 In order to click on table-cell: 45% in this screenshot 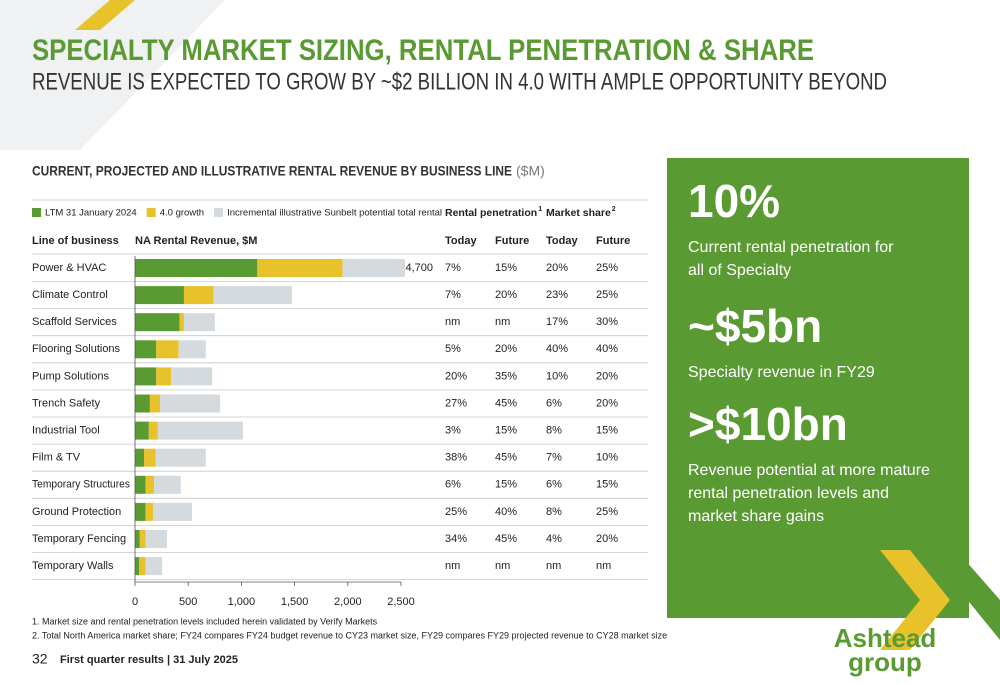, I will do `click(506, 458)`.